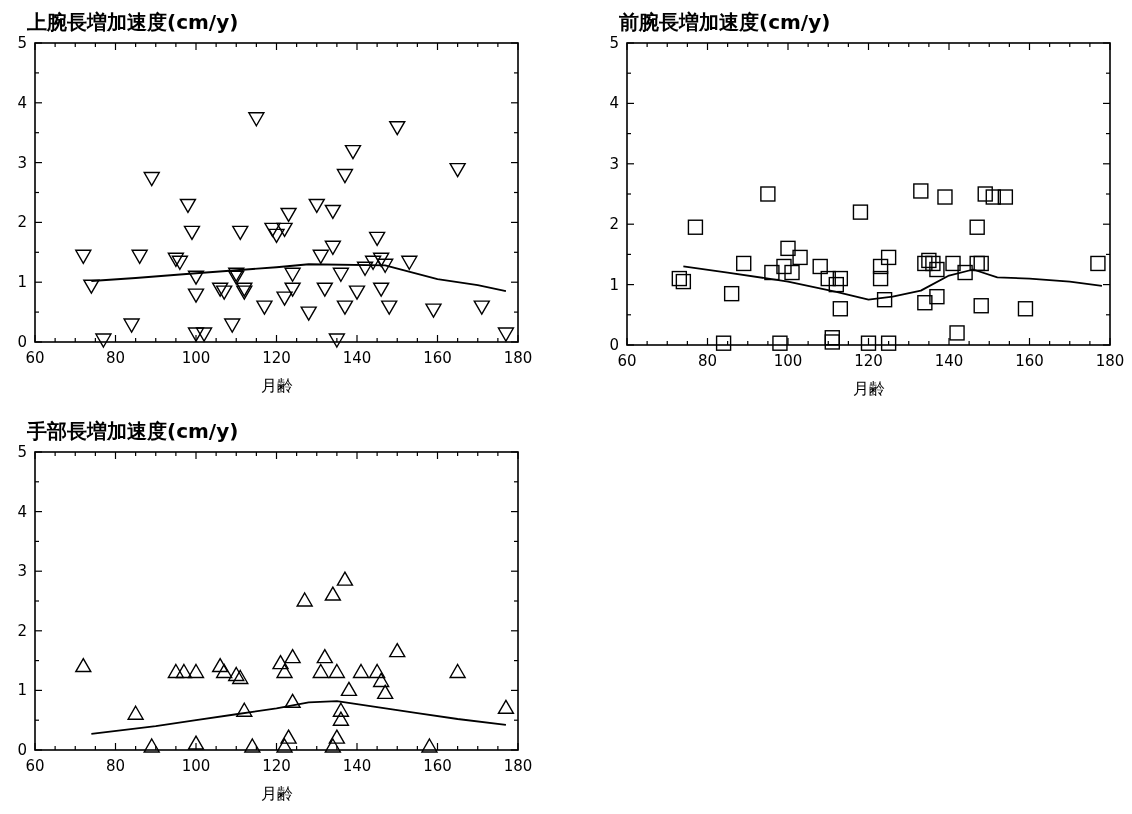  I want to click on chart-title: 手部長増加速度(cm/y), so click(132, 431).